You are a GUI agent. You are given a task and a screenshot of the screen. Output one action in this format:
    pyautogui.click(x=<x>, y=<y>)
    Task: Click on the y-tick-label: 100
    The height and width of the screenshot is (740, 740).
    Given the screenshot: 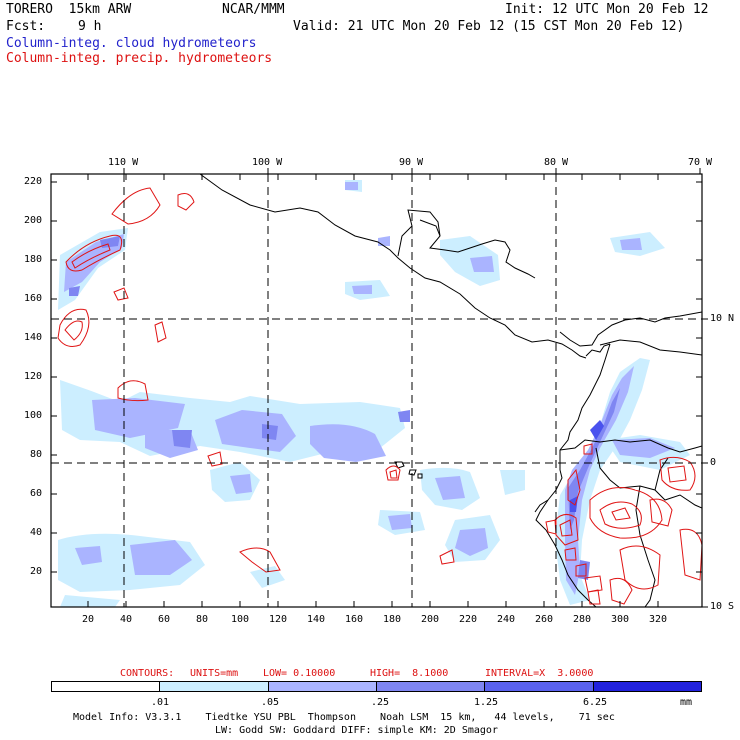 What is the action you would take?
    pyautogui.click(x=33, y=415)
    